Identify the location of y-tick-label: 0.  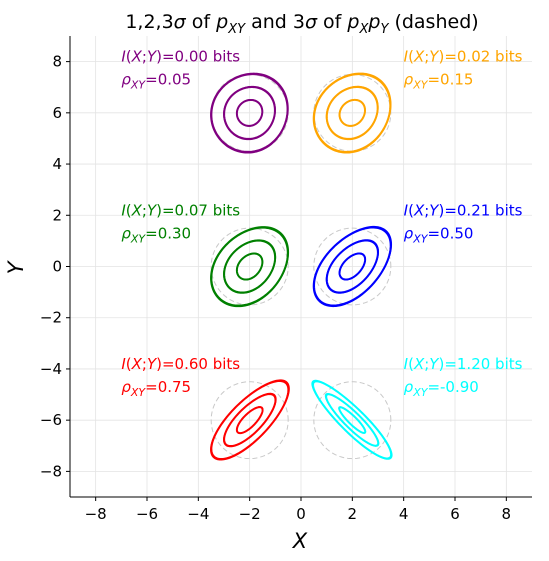
(57, 267).